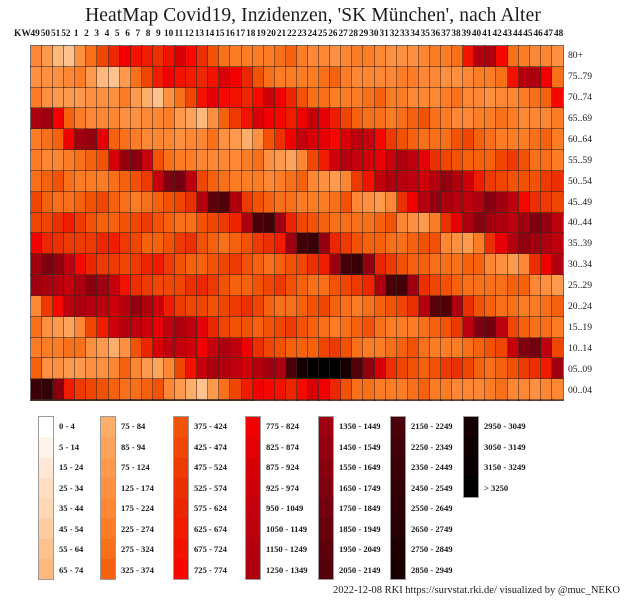  Describe the element at coordinates (210, 528) in the screenshot. I see `legend-label: 625 - 674` at that location.